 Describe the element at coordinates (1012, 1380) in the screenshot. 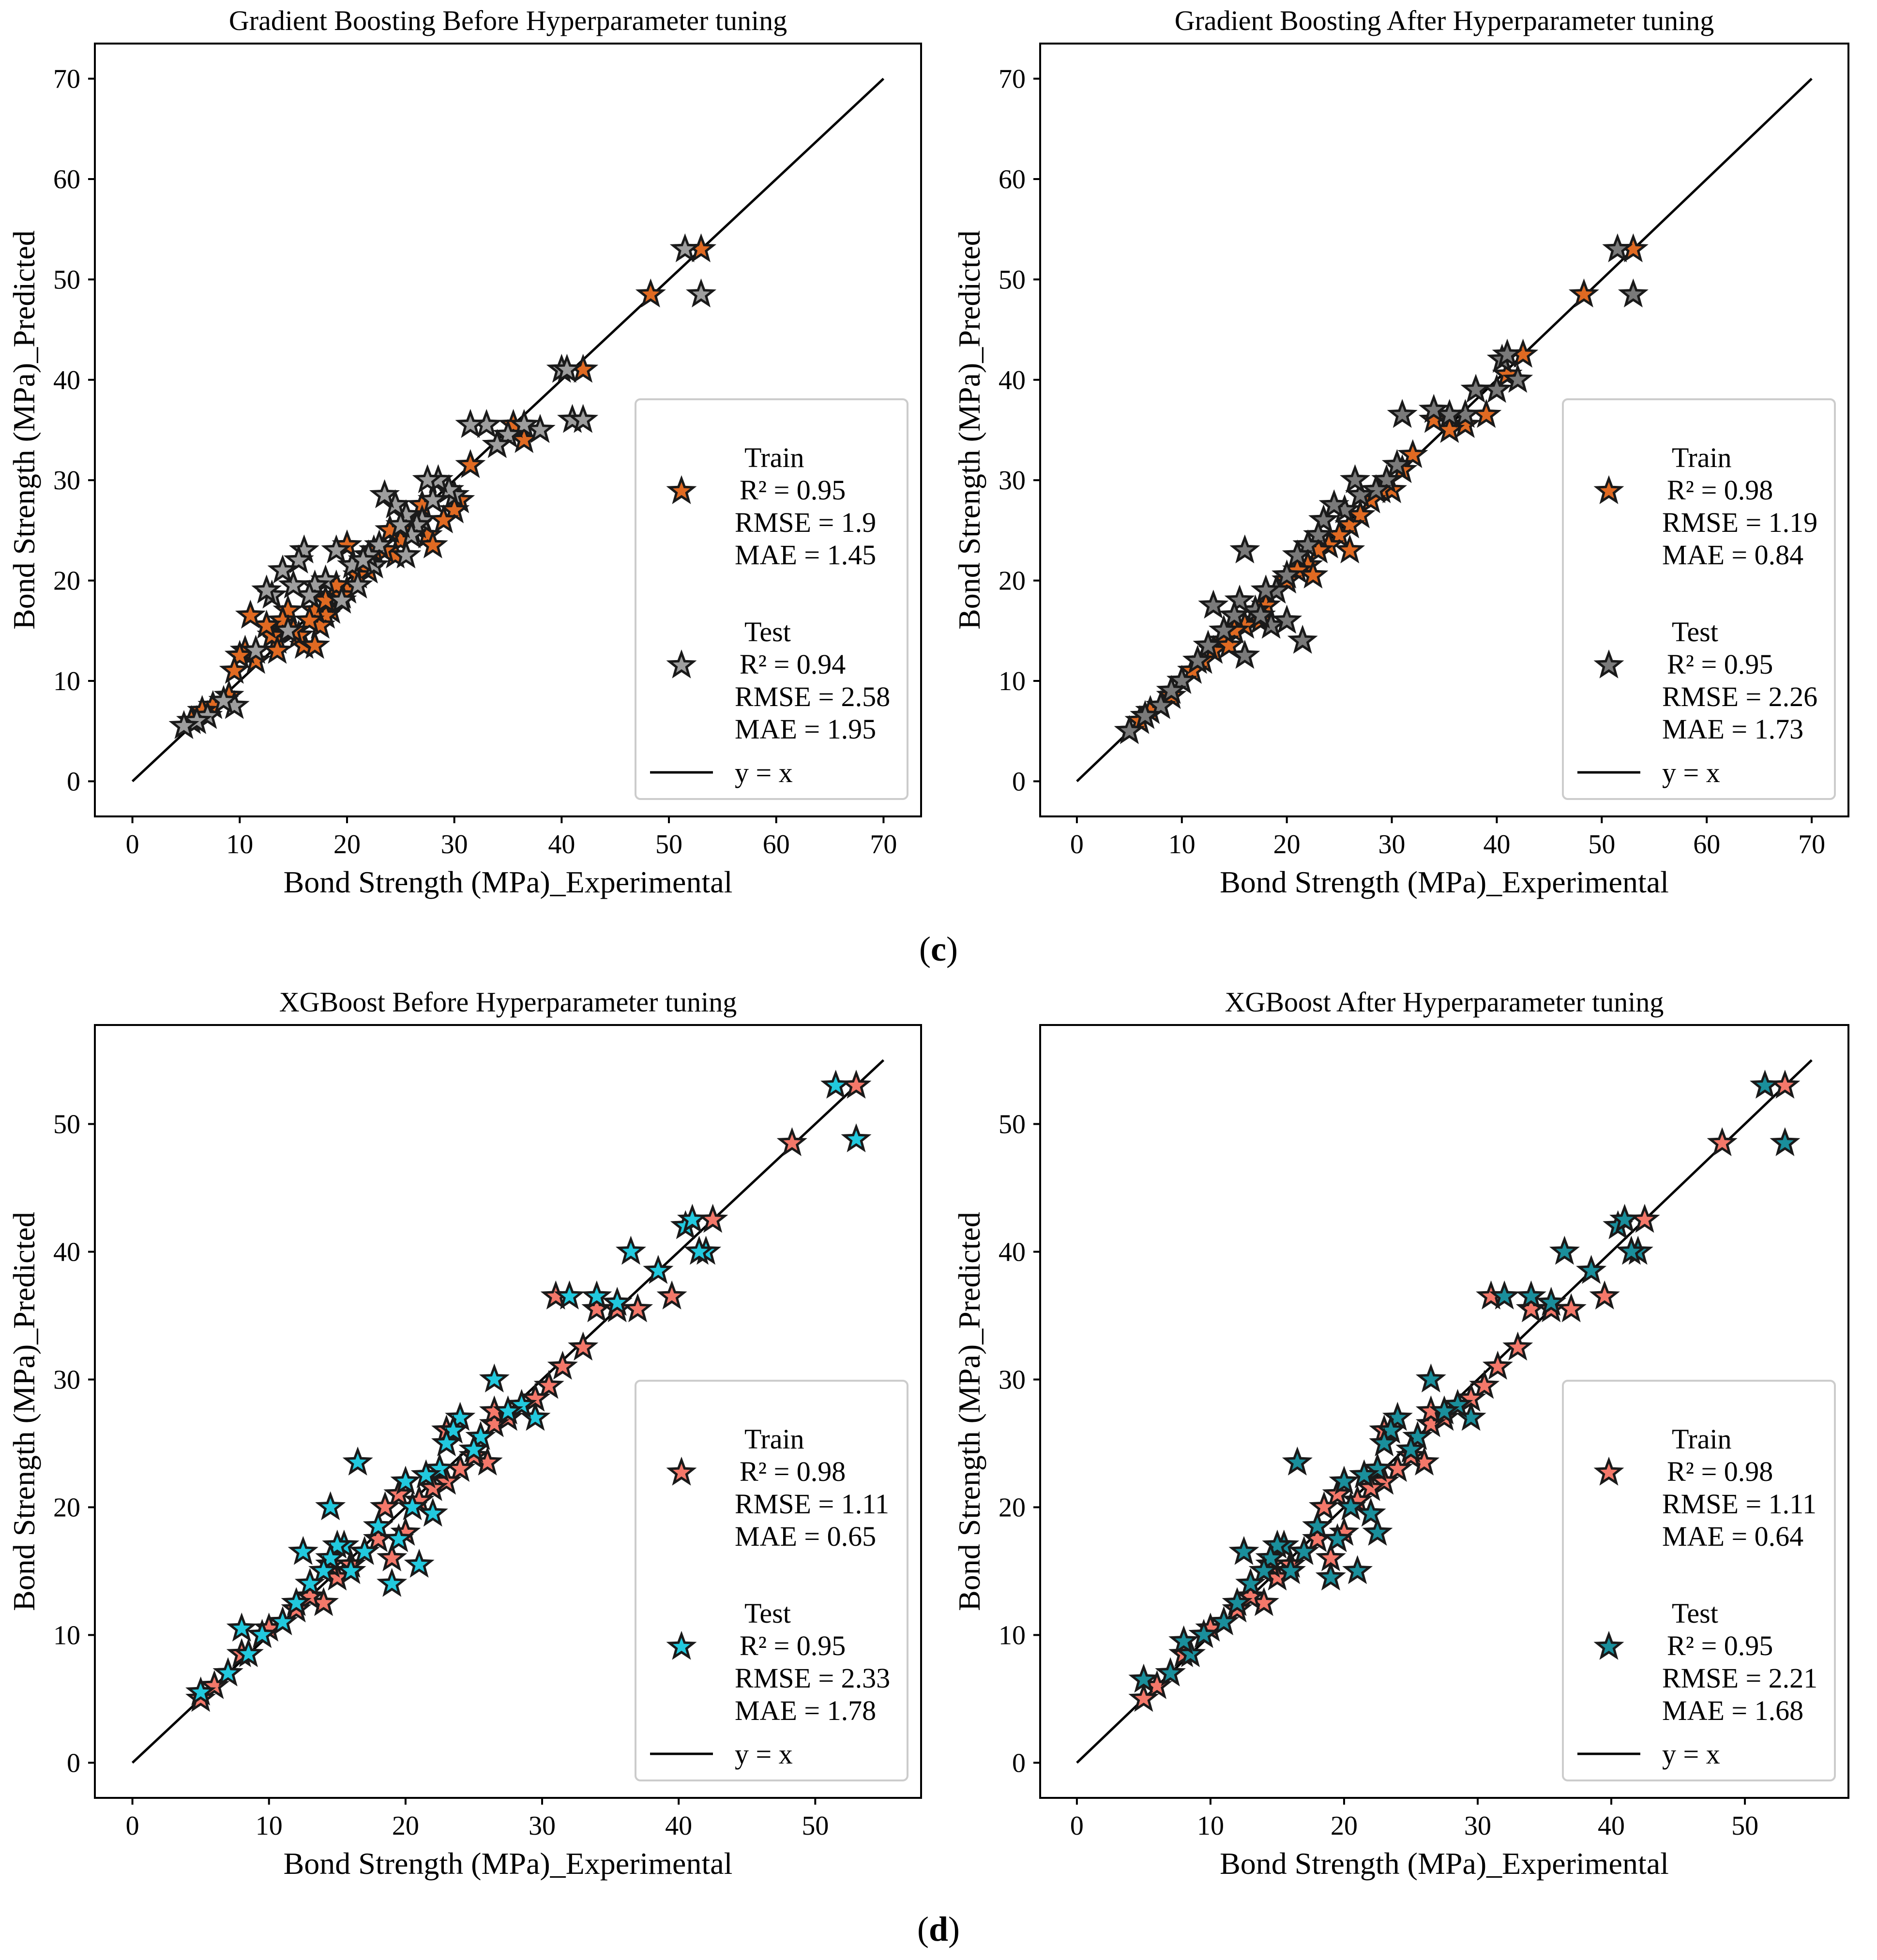

I see `y-tick-label: 30` at that location.